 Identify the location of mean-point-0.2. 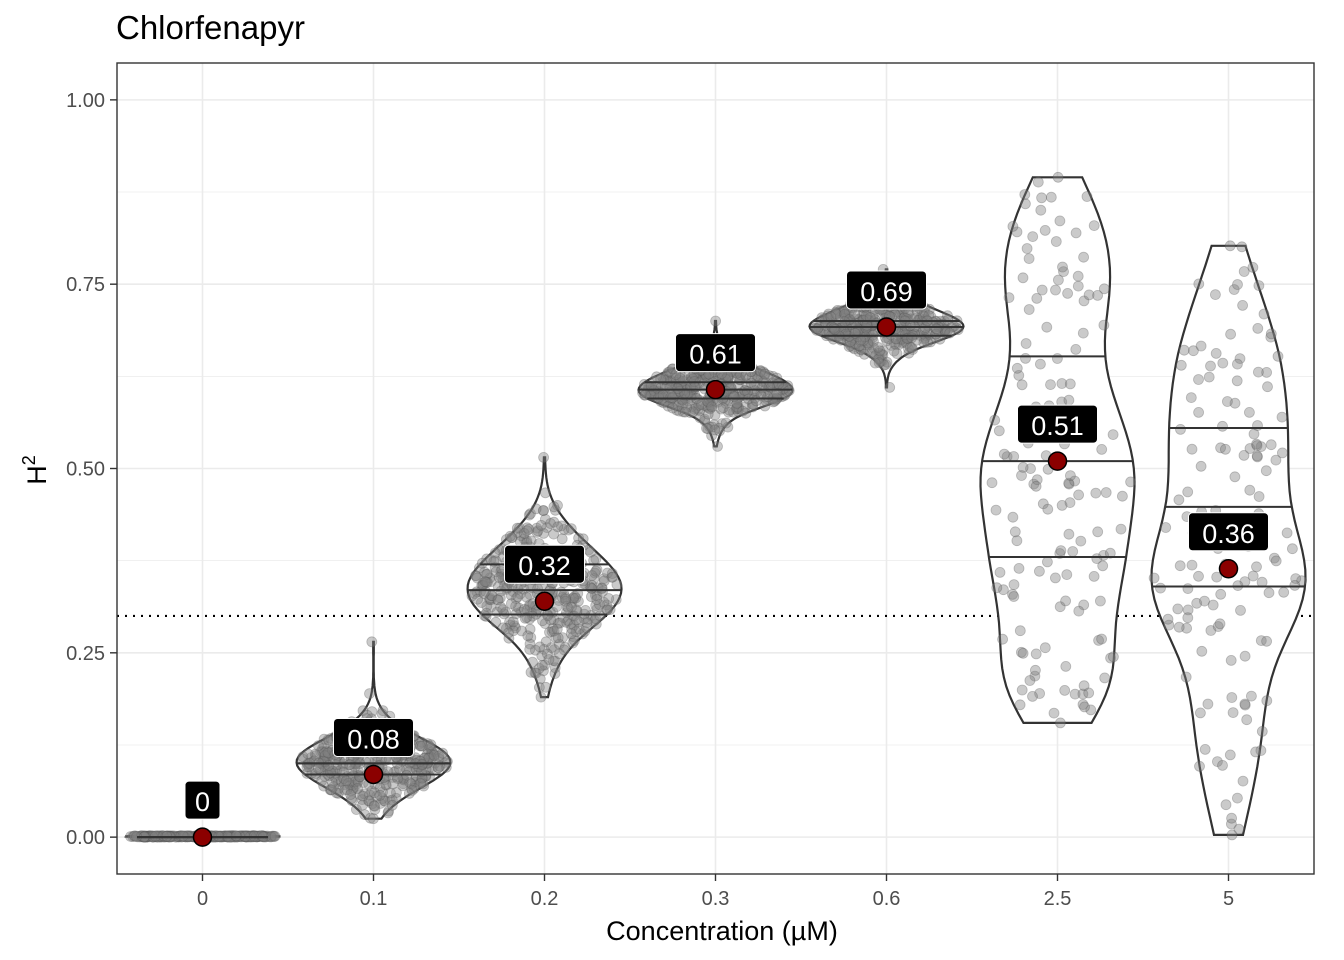
(544, 601).